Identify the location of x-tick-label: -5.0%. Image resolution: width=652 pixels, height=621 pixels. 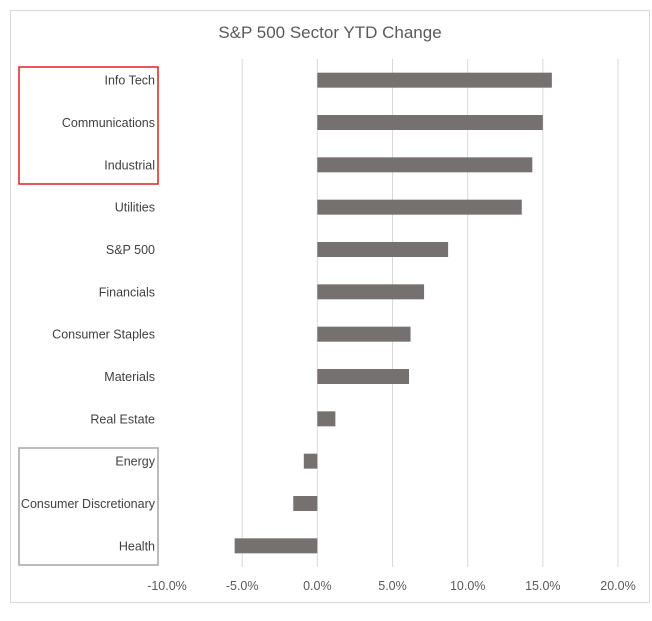
(242, 586).